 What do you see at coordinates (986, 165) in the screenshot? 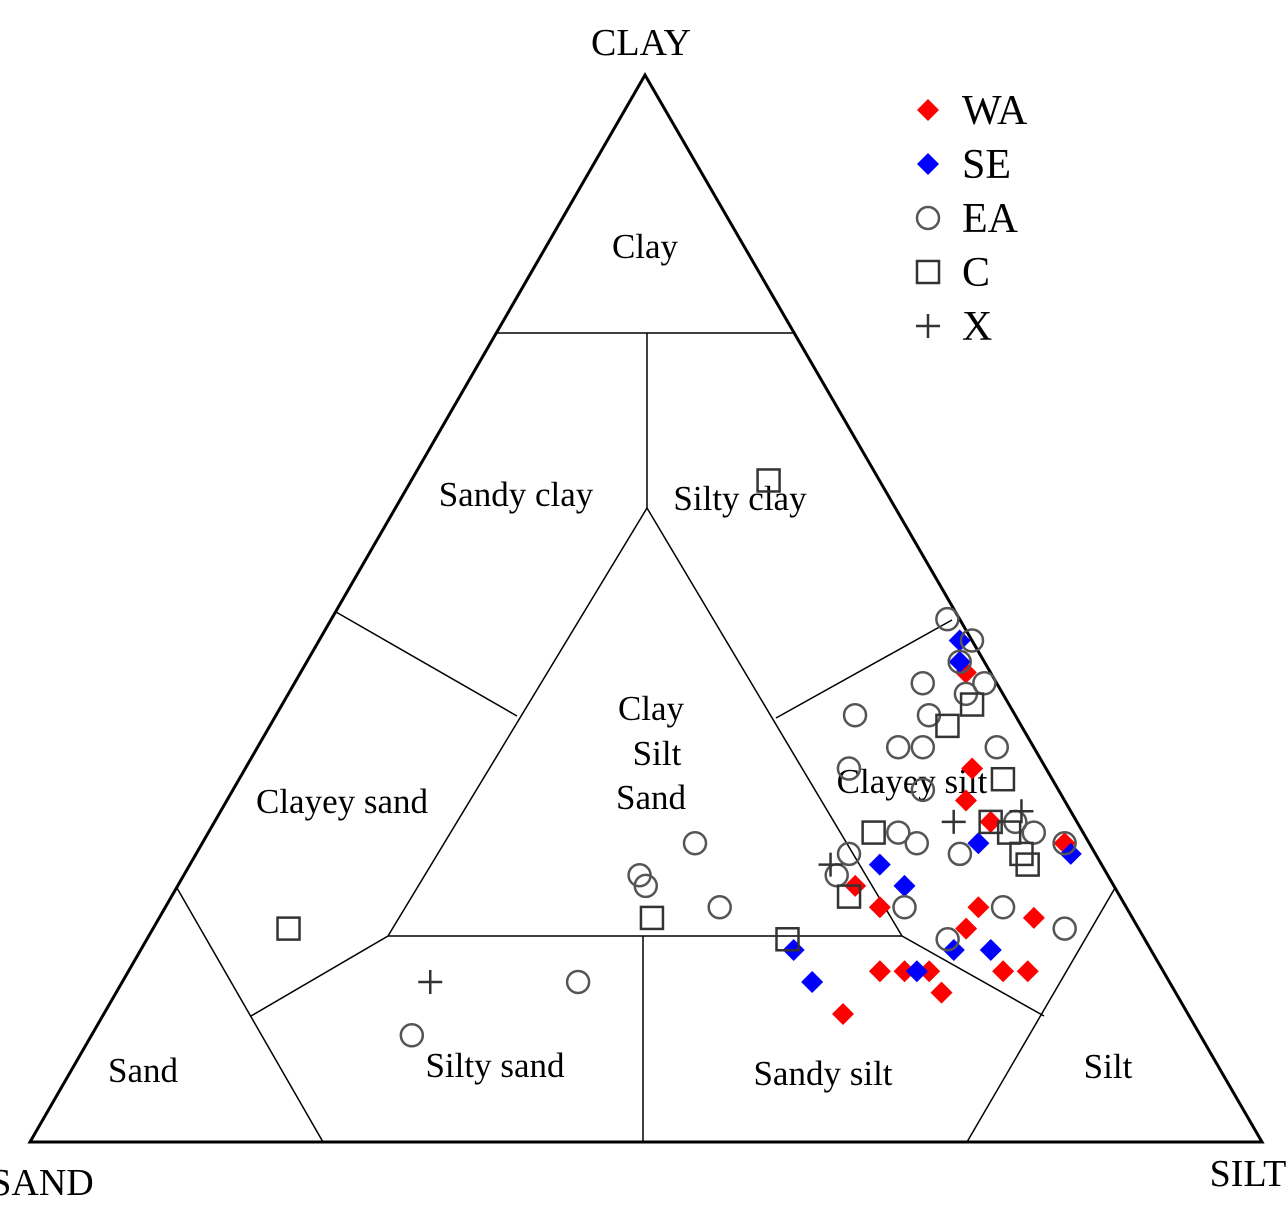
I see `legend-label-se: SE` at bounding box center [986, 165].